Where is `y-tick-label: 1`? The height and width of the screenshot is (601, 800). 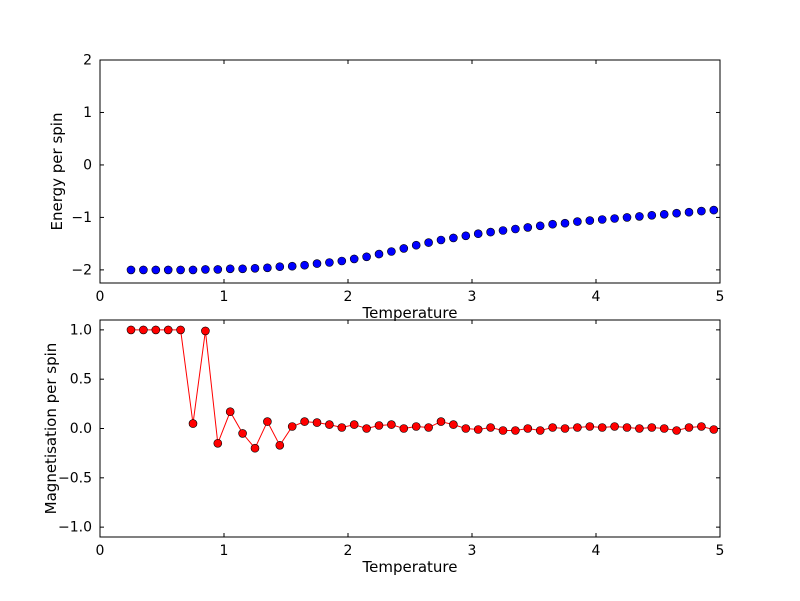 y-tick-label: 1 is located at coordinates (87, 113).